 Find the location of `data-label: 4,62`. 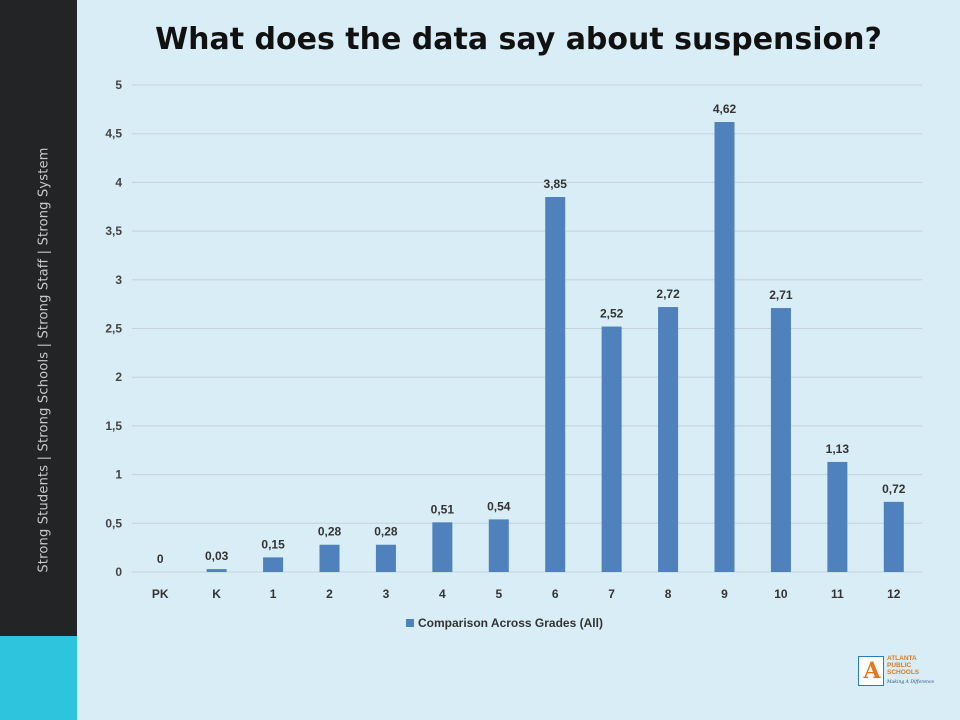

data-label: 4,62 is located at coordinates (725, 109).